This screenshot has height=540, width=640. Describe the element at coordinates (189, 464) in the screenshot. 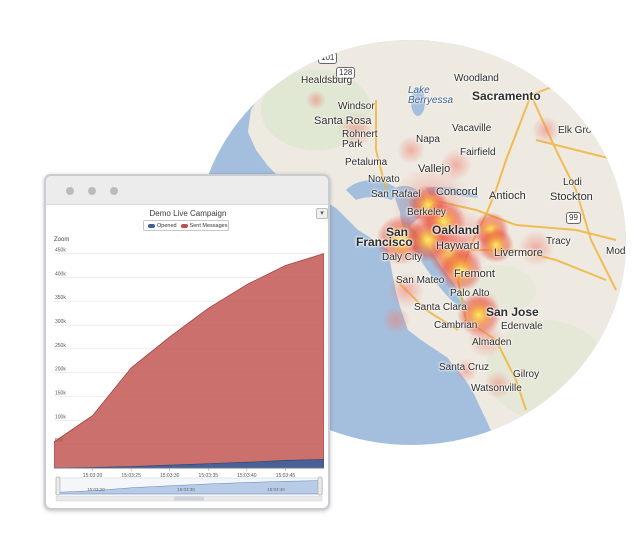

I see `series-area-opened` at that location.